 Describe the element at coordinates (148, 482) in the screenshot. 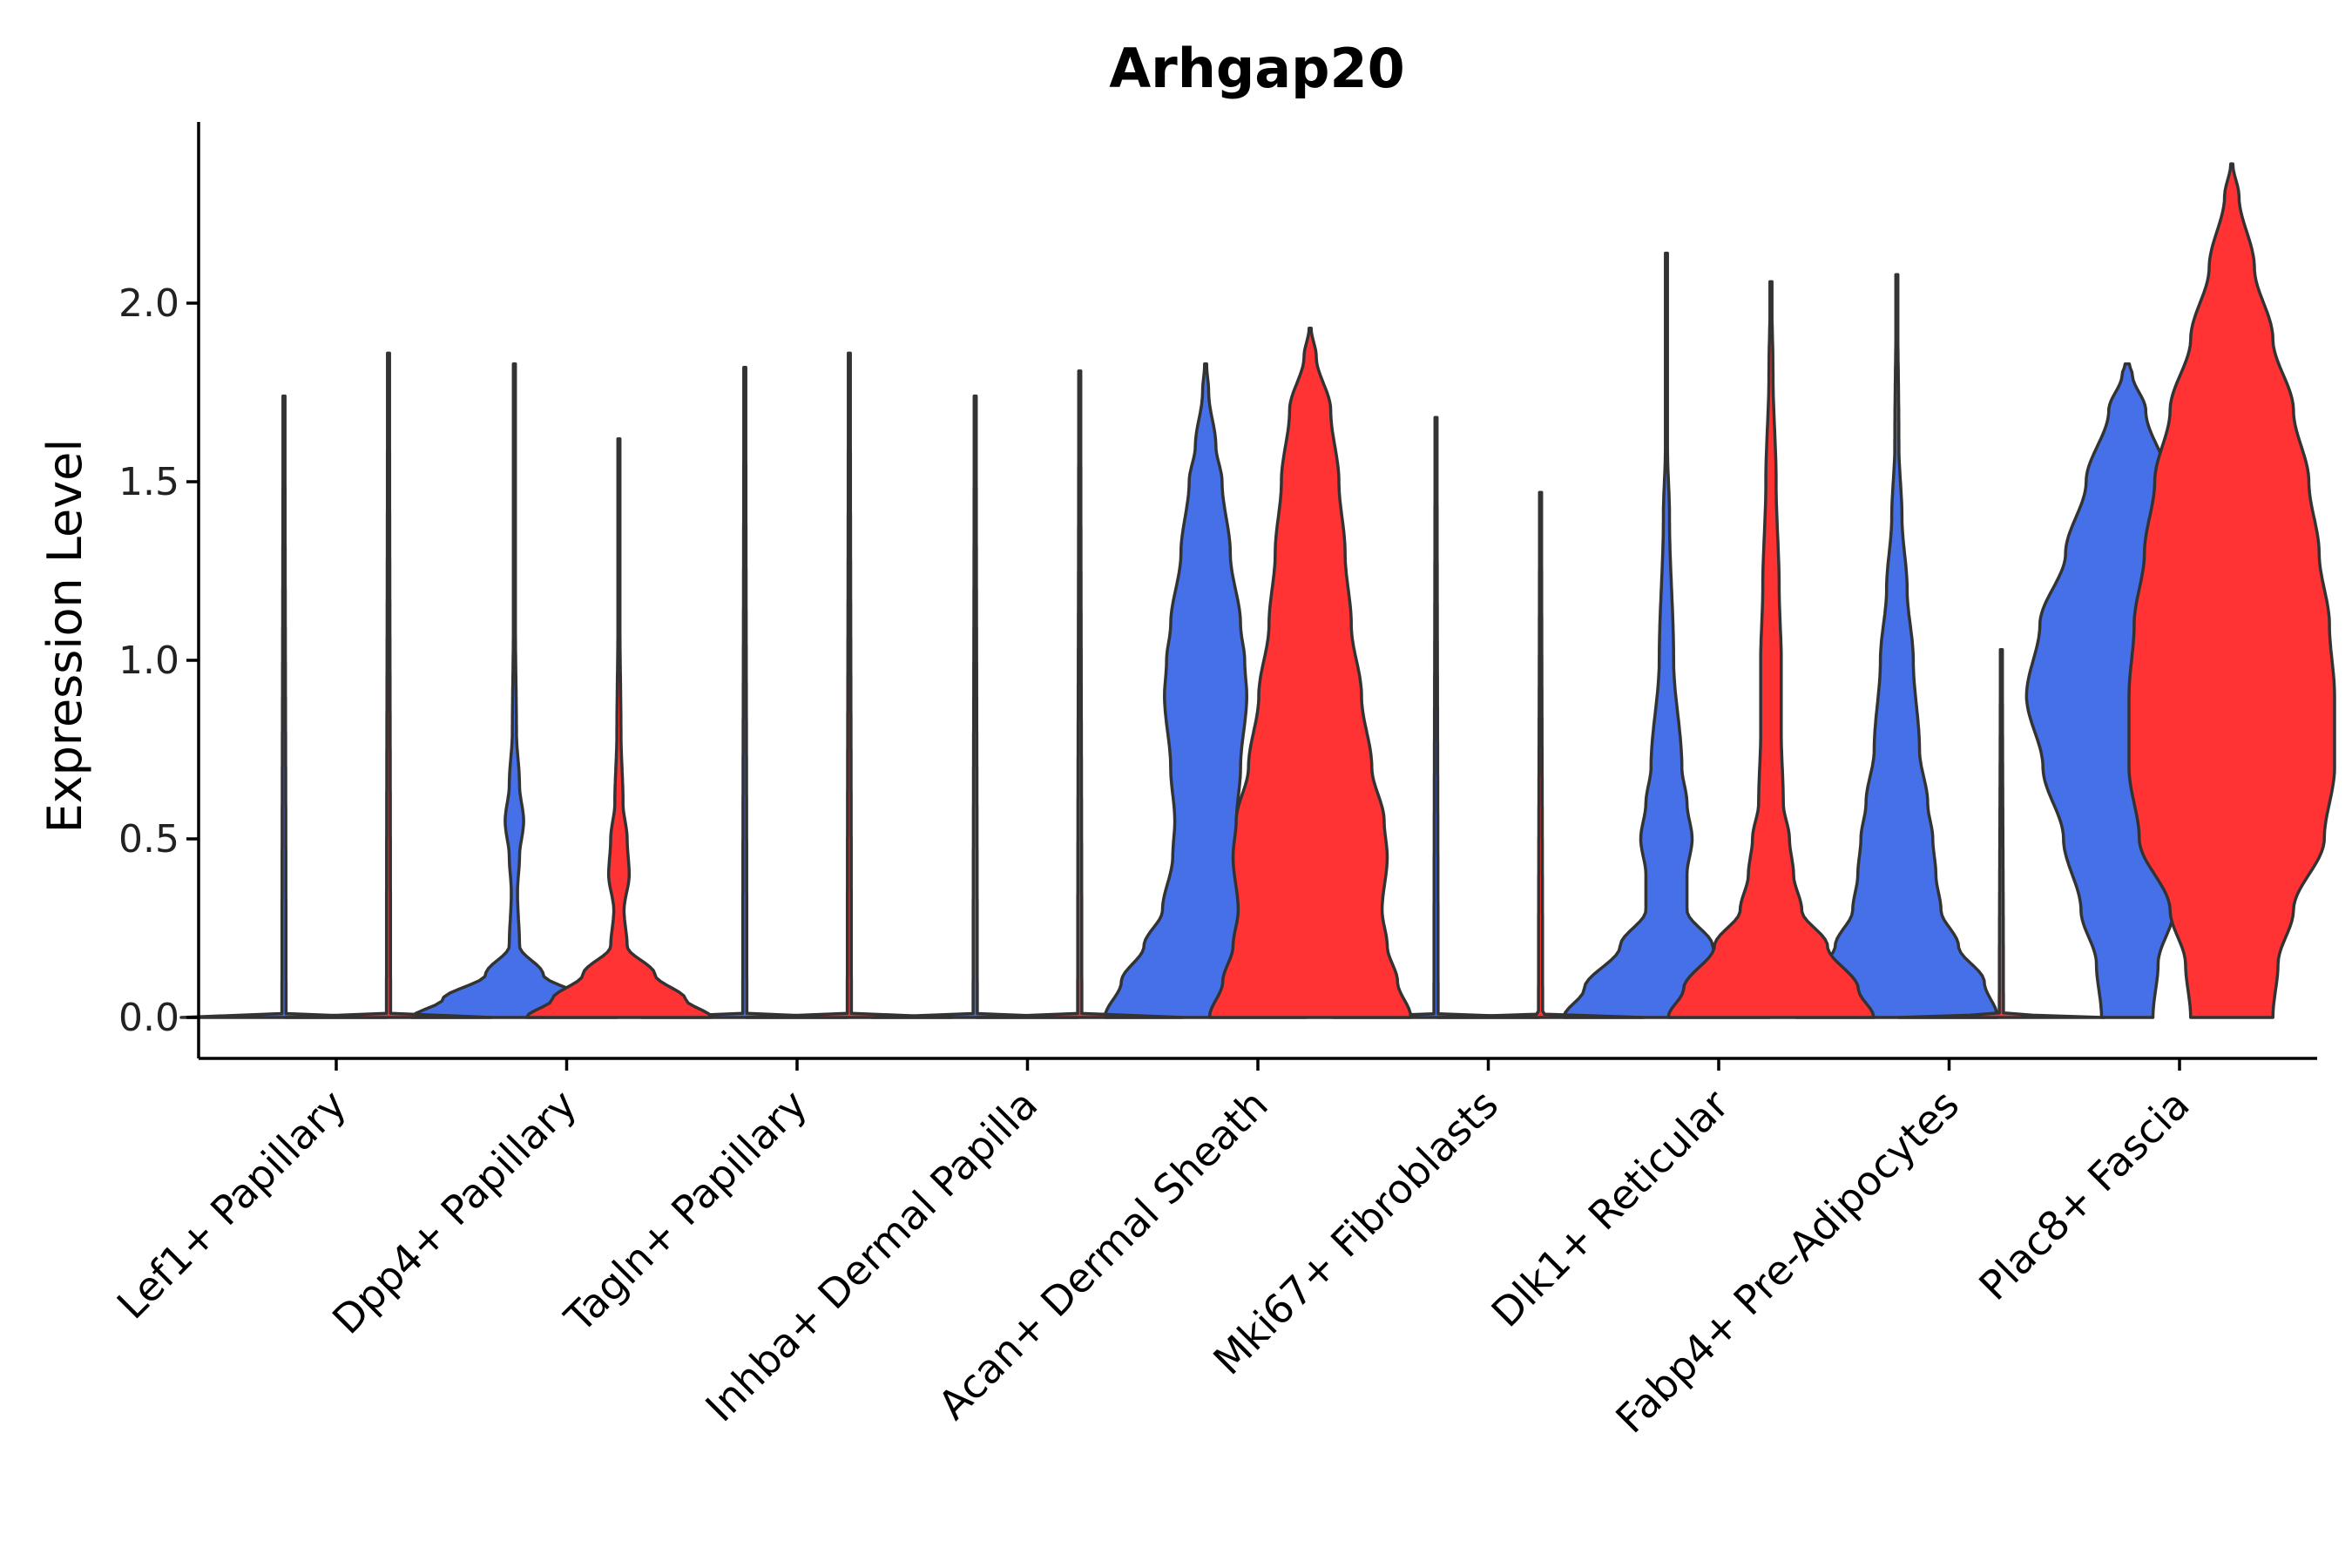

I see `y-tick-label: 1.5` at that location.